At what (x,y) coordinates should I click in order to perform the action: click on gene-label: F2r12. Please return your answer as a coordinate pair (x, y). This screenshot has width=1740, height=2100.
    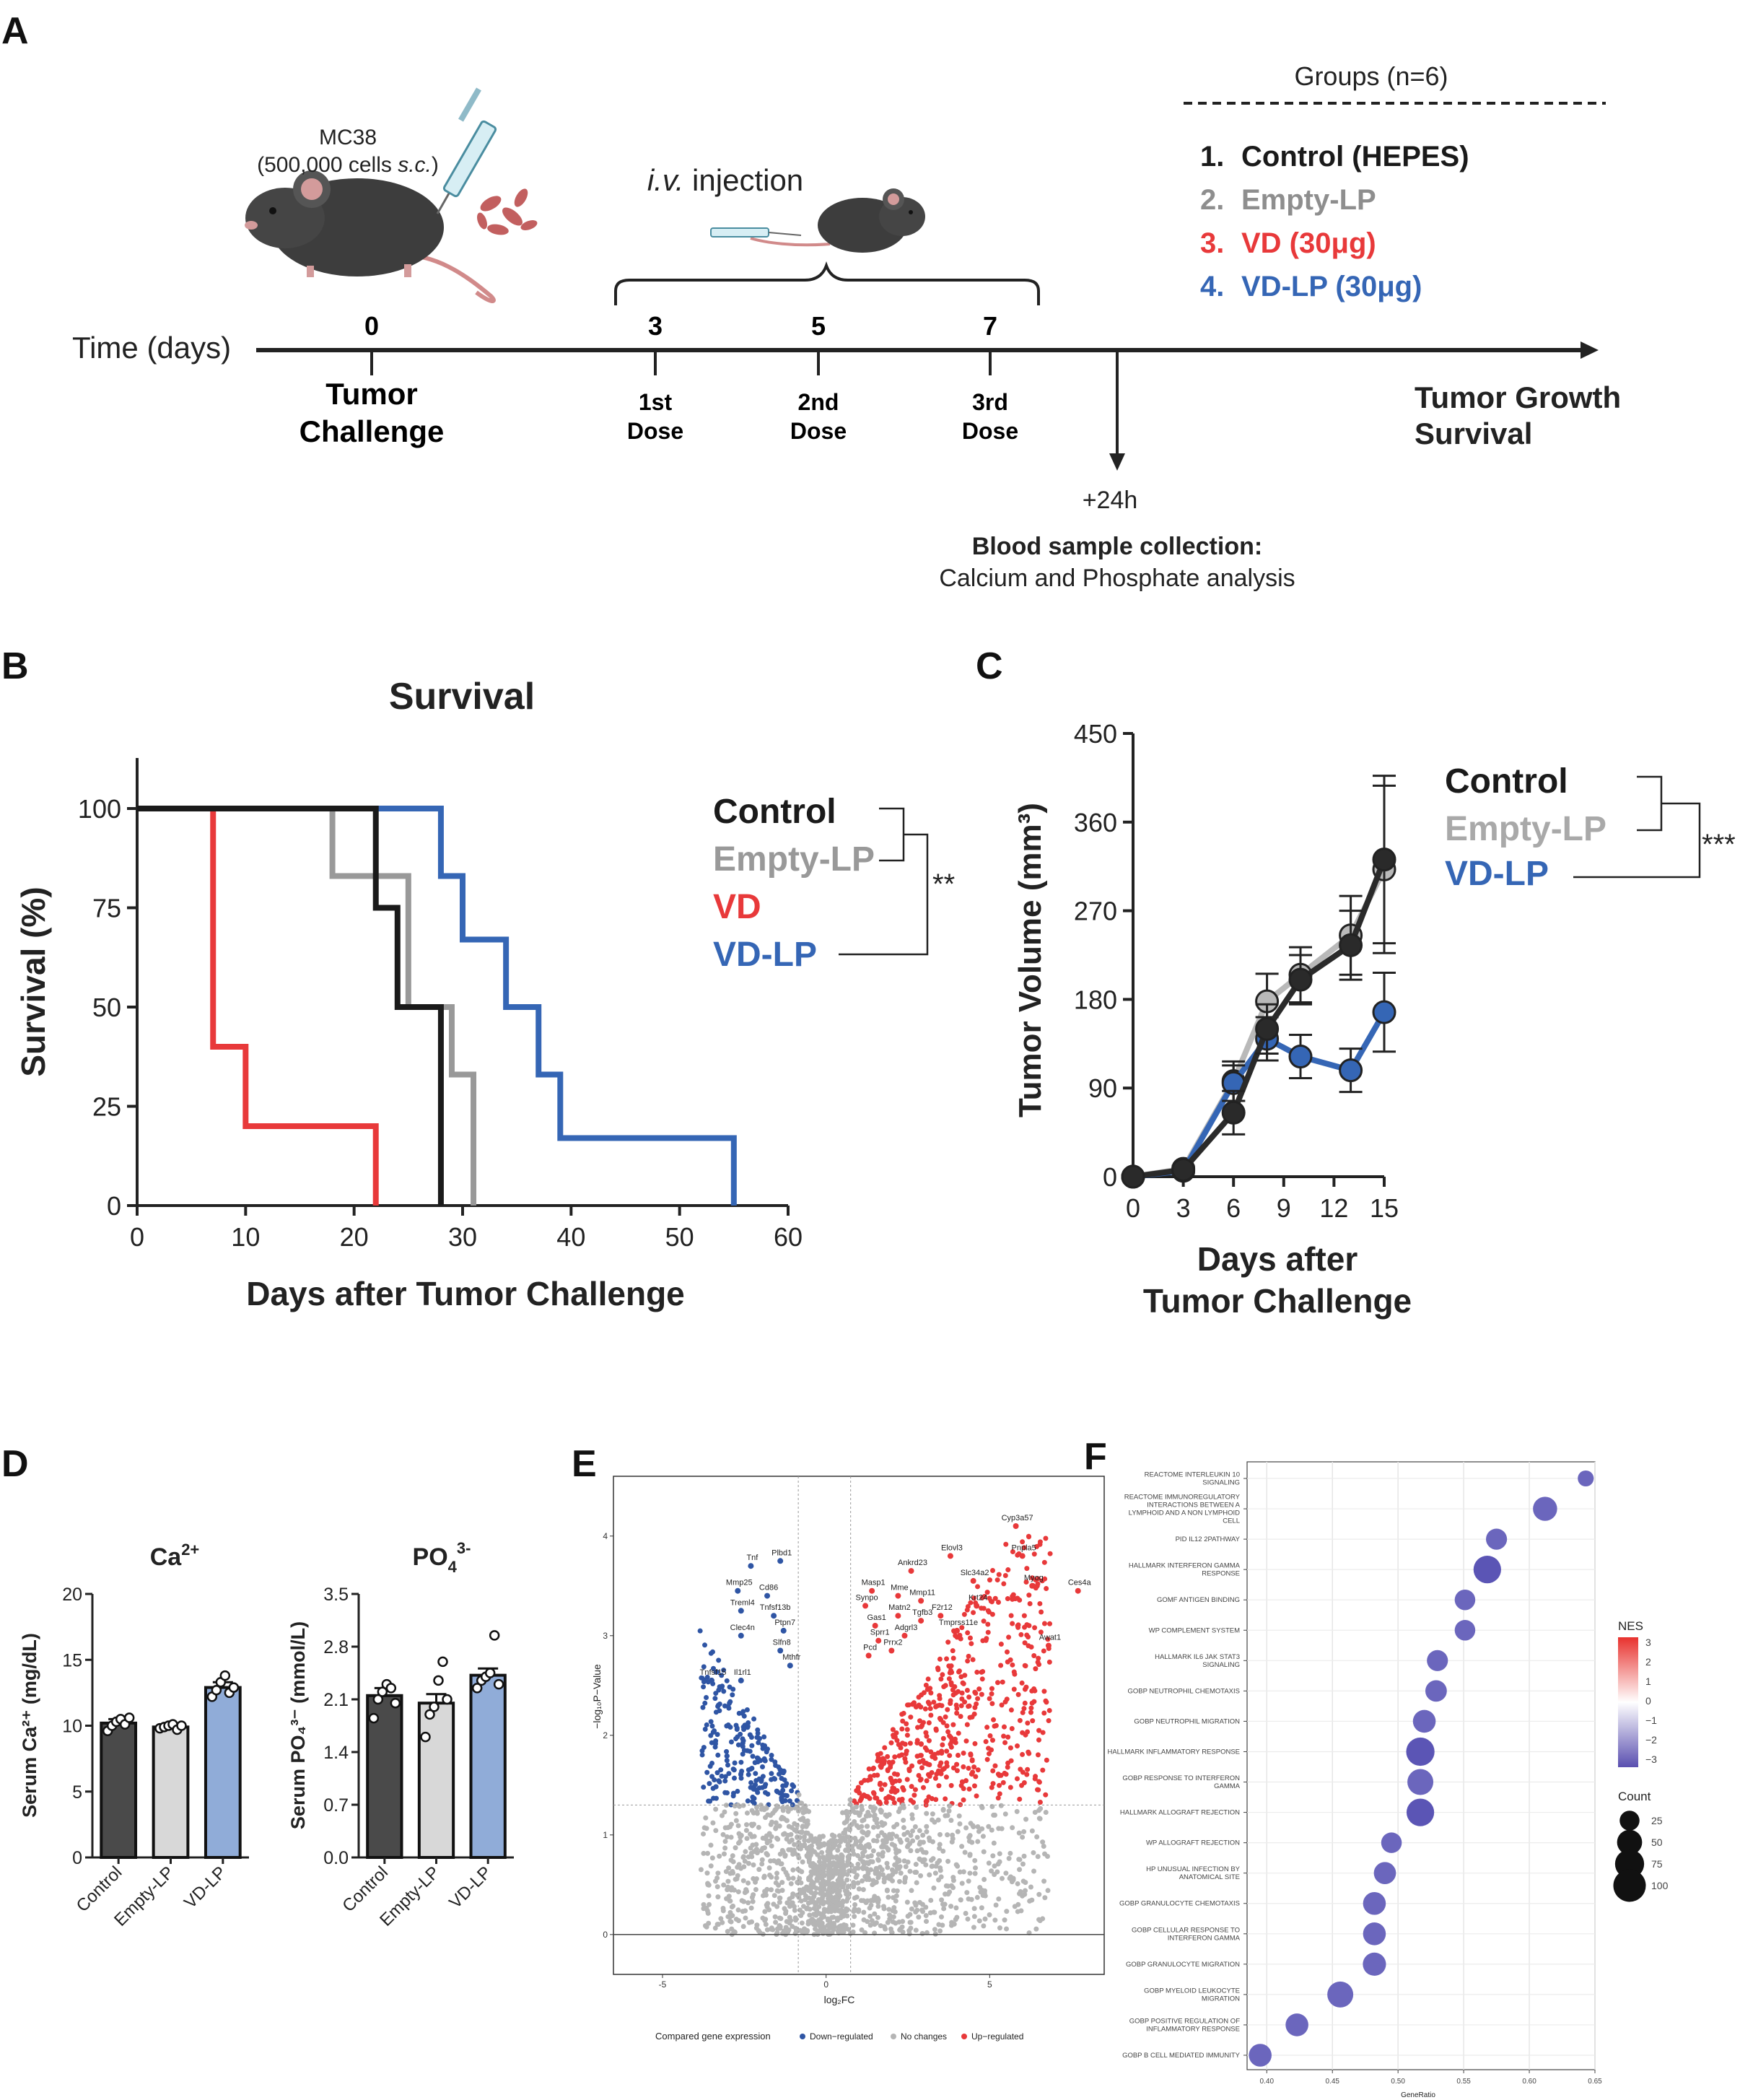
    Looking at the image, I should click on (942, 1607).